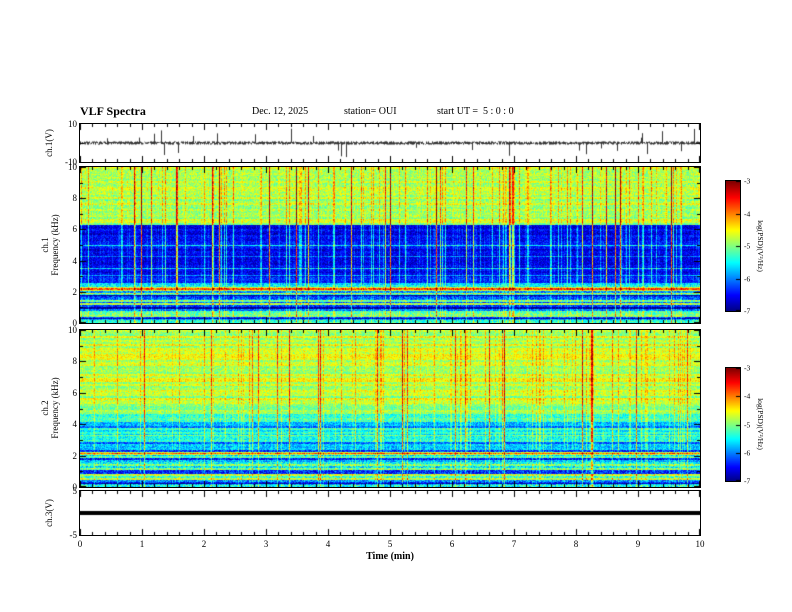 The image size is (792, 612). Describe the element at coordinates (280, 111) in the screenshot. I see `figure-date: Dec. 12, 2025` at that location.